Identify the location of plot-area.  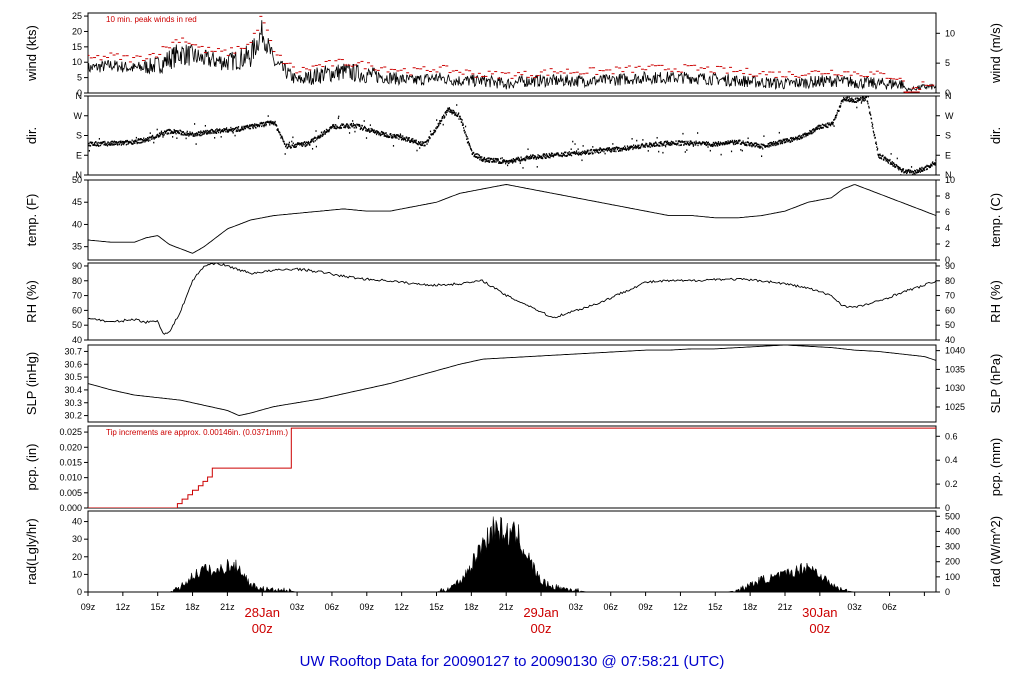
(512, 380).